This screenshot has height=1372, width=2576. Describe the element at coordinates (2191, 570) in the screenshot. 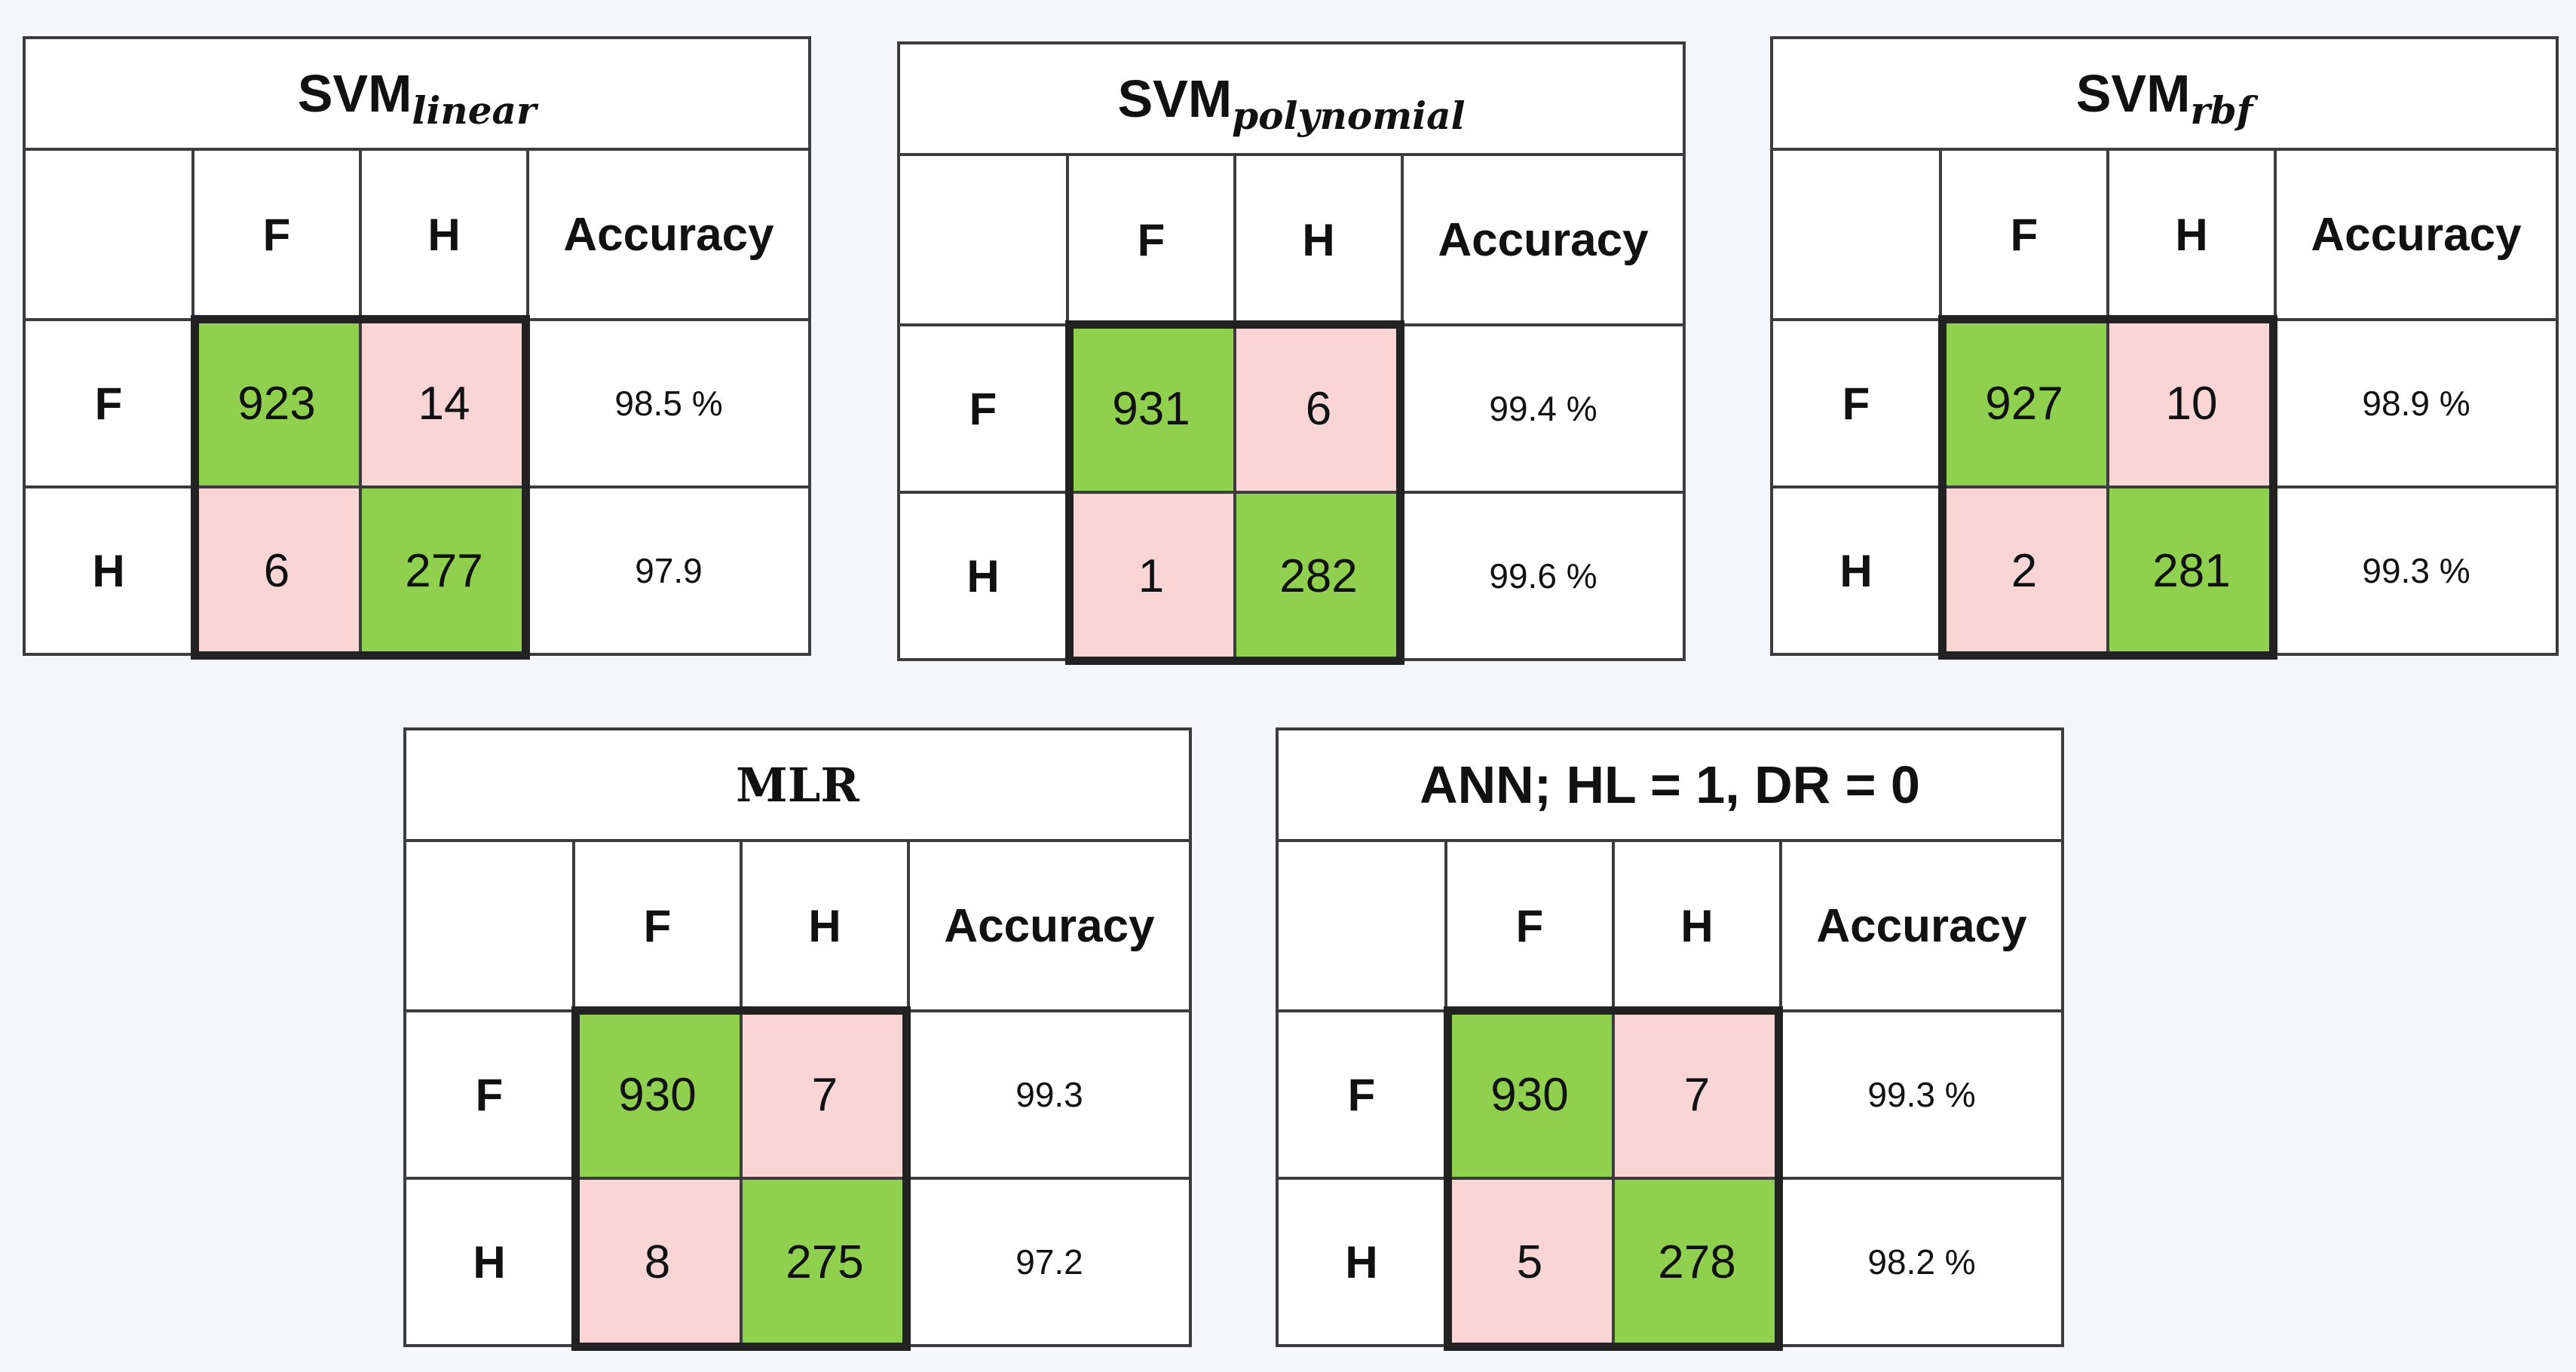

I see `cell-true-negative: 281` at that location.